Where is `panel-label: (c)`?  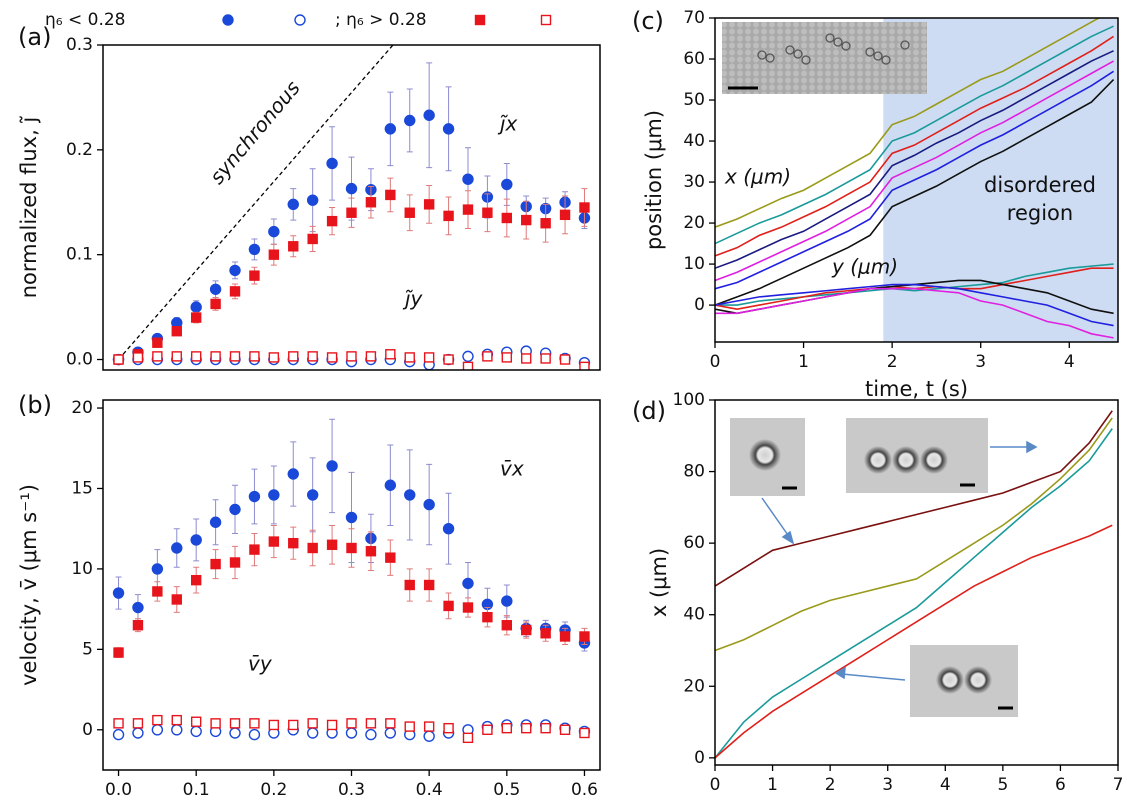 panel-label: (c) is located at coordinates (648, 21).